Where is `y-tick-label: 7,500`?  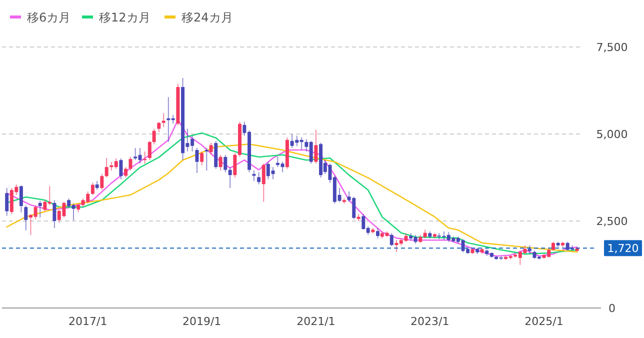
y-tick-label: 7,500 is located at coordinates (612, 47).